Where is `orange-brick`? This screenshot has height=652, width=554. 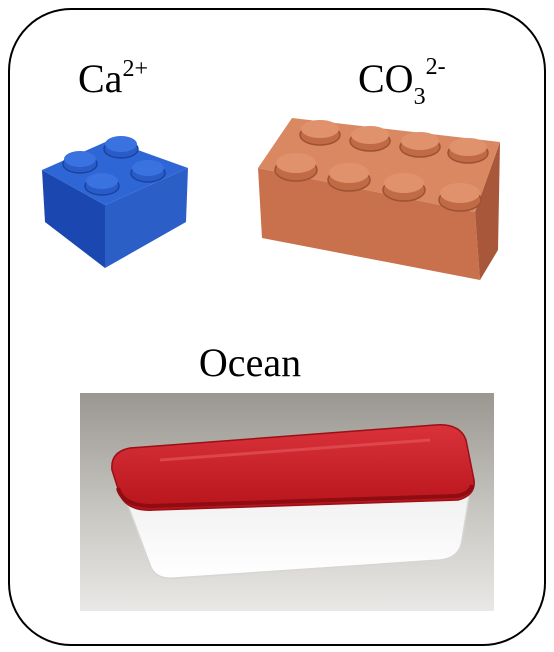
orange-brick is located at coordinates (379, 199).